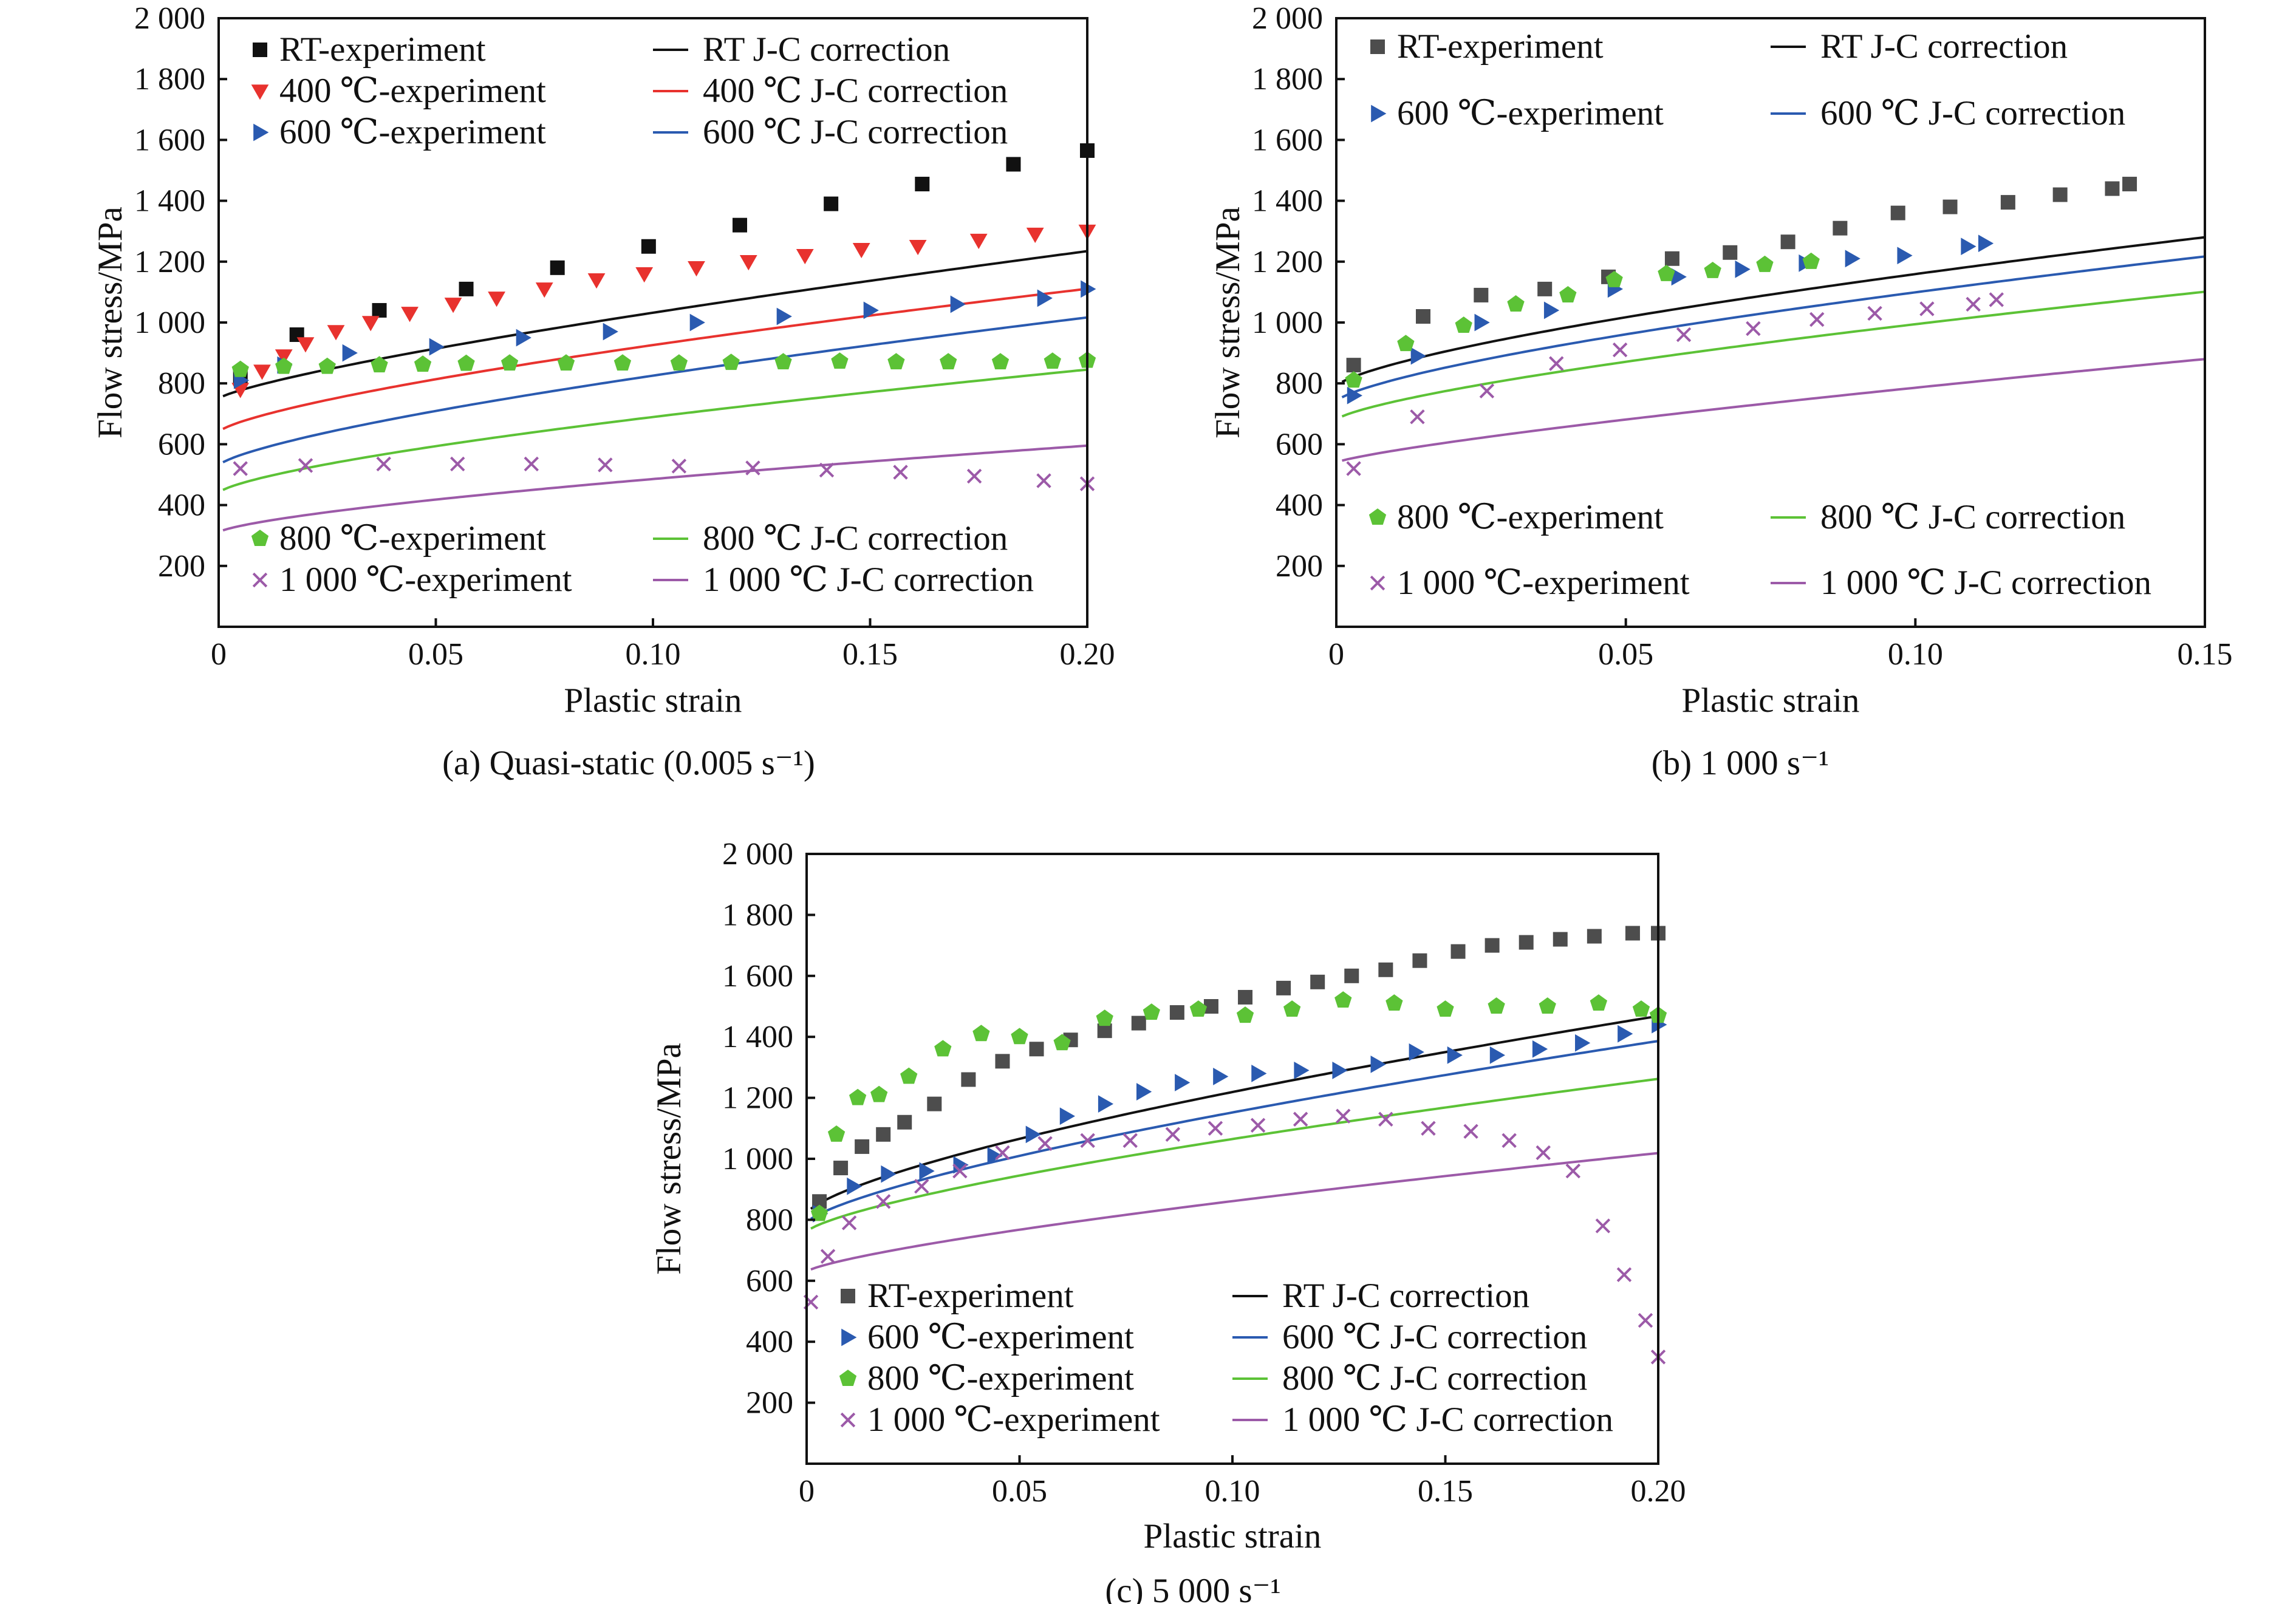  I want to click on legend-label: RT-experiment, so click(382, 50).